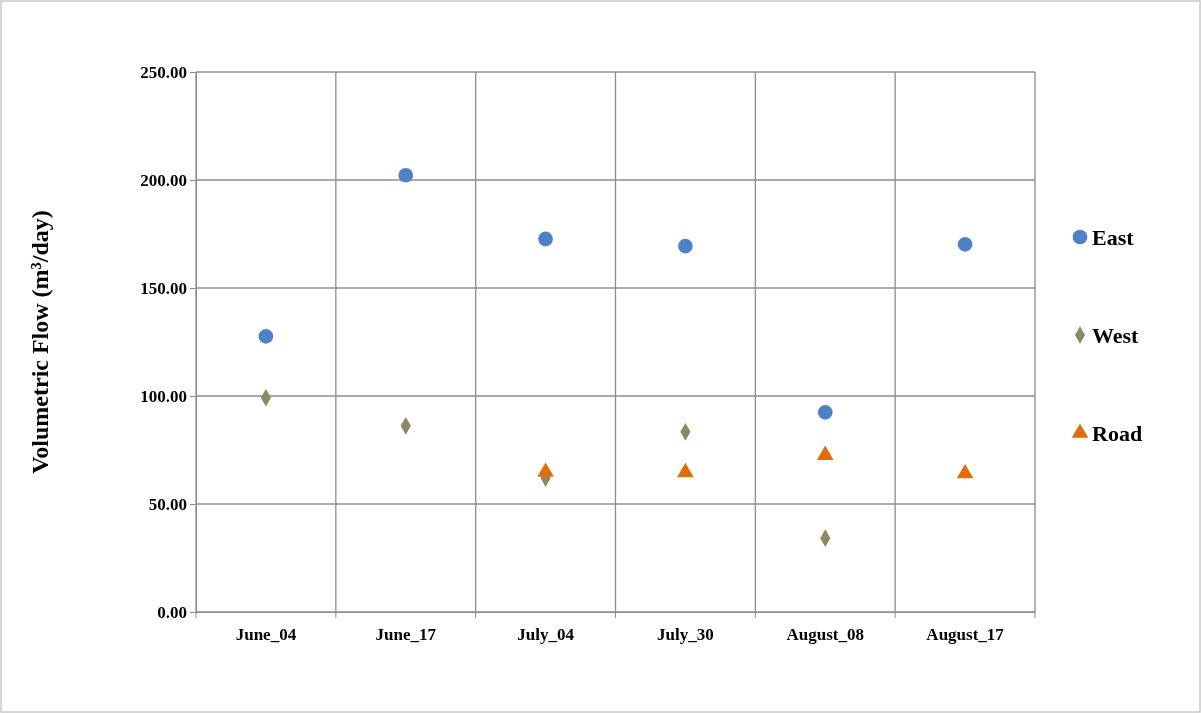 The image size is (1201, 713). Describe the element at coordinates (172, 612) in the screenshot. I see `y-tick-label: 0.00` at that location.